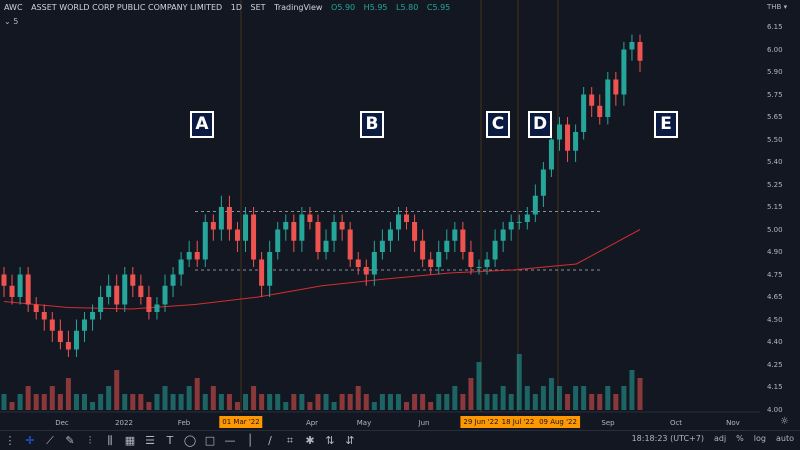 The width and height of the screenshot is (800, 450). What do you see at coordinates (784, 438) in the screenshot?
I see `auto-toggle: auto` at bounding box center [784, 438].